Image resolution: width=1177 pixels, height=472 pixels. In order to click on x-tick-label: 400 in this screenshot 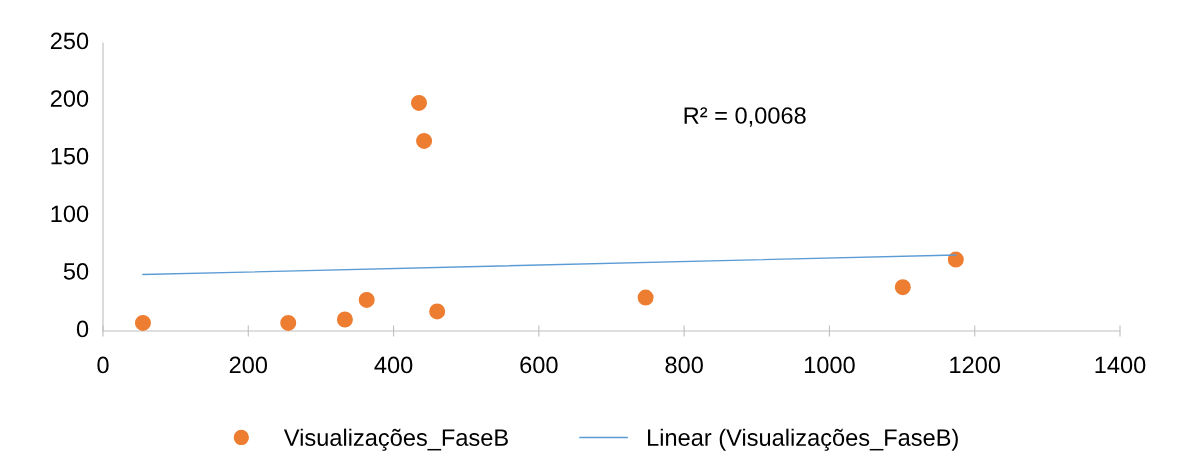, I will do `click(393, 365)`.